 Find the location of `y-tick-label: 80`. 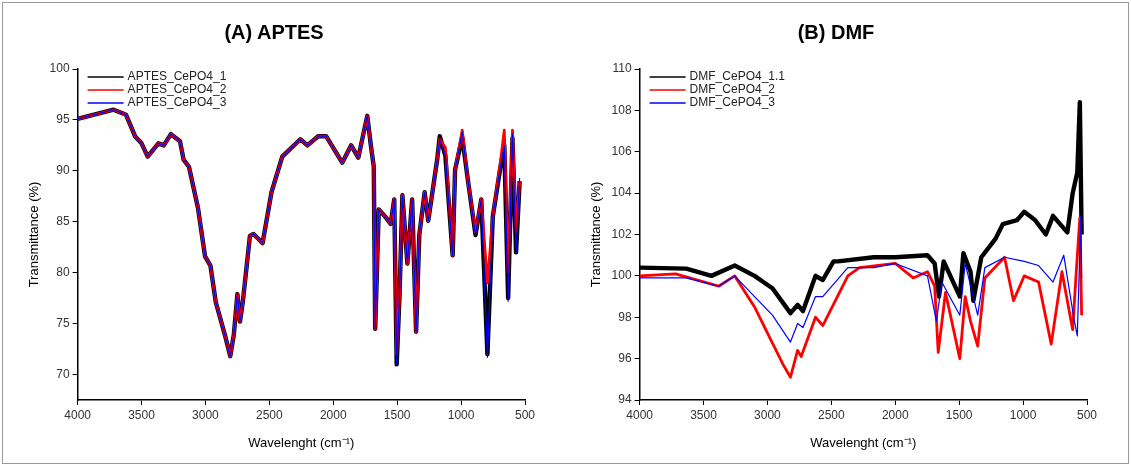

y-tick-label: 80 is located at coordinates (63, 272).